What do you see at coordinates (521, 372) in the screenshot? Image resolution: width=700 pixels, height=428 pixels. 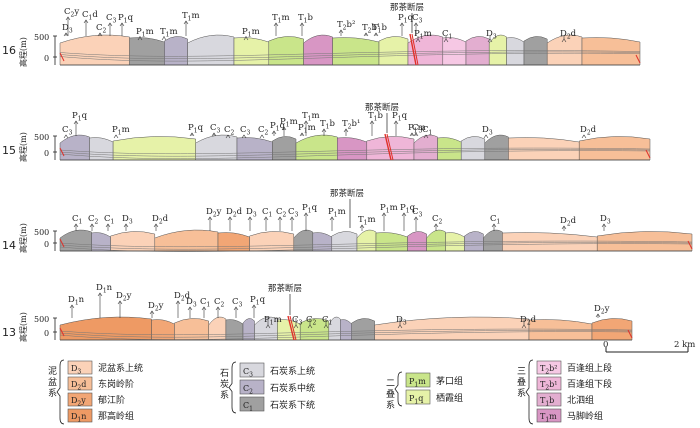 I see `legend-group-name: 三` at bounding box center [521, 372].